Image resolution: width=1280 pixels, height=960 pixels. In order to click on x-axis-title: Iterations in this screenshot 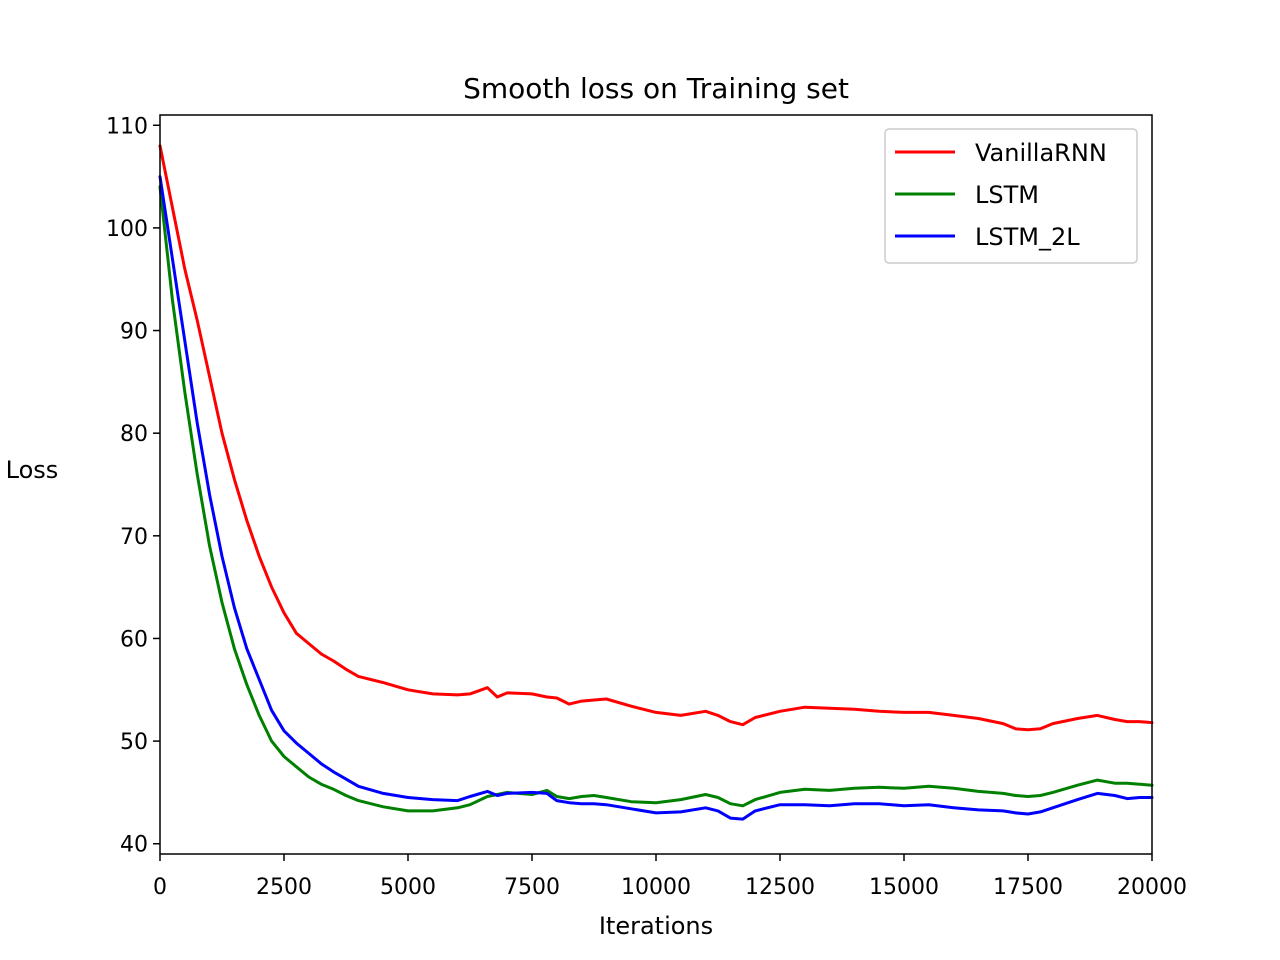, I will do `click(656, 926)`.